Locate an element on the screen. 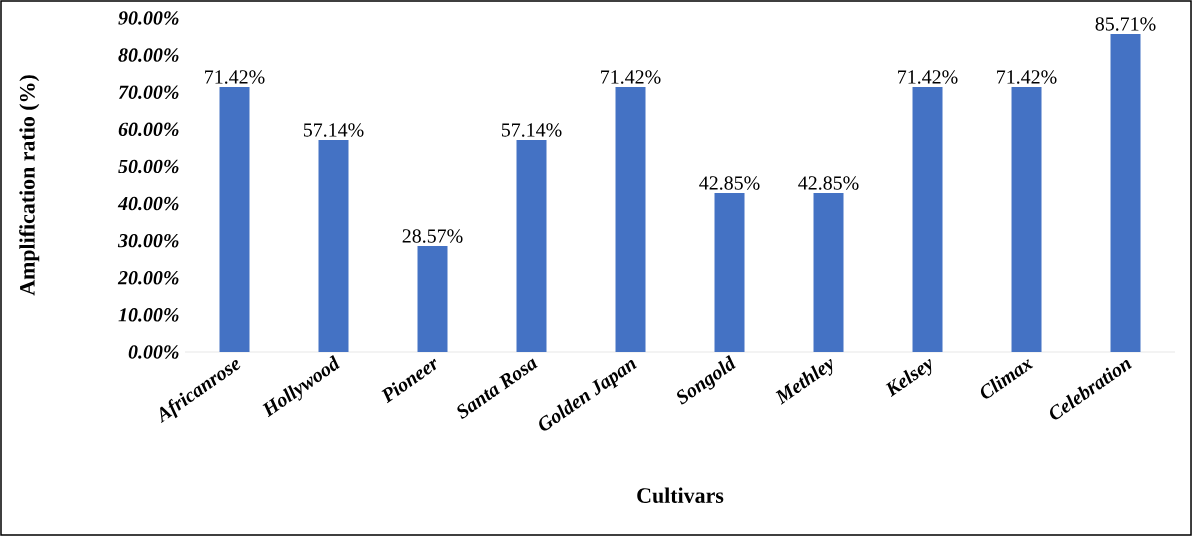 The height and width of the screenshot is (536, 1192). y-tick-label: 50.00% is located at coordinates (148, 166).